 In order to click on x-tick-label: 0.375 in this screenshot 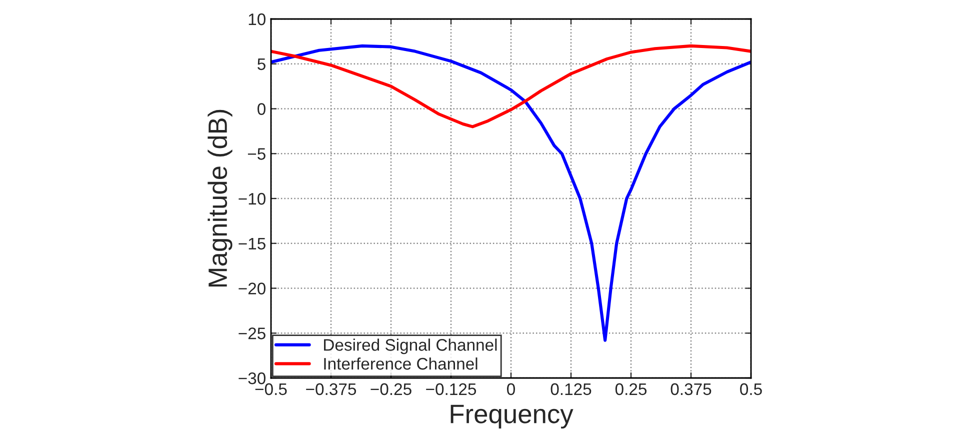, I will do `click(691, 389)`.